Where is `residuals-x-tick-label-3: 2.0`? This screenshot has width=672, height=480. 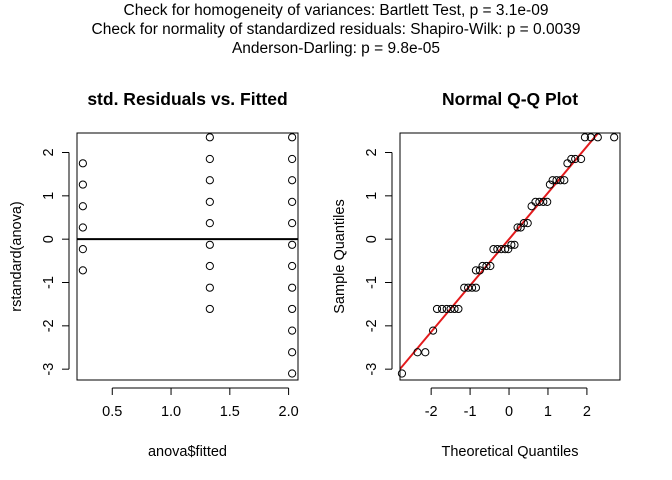
residuals-x-tick-label-3: 2.0 is located at coordinates (289, 412).